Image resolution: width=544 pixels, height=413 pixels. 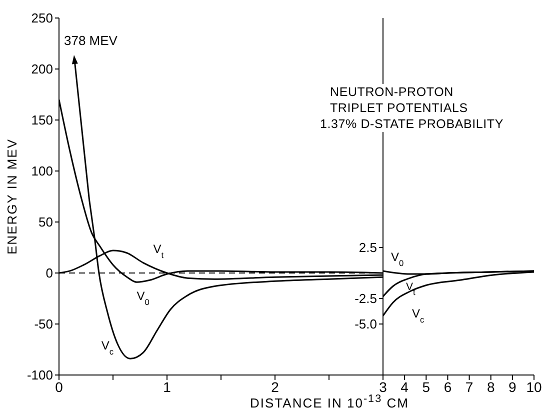 I want to click on y-tick-label: 200, so click(x=42, y=69).